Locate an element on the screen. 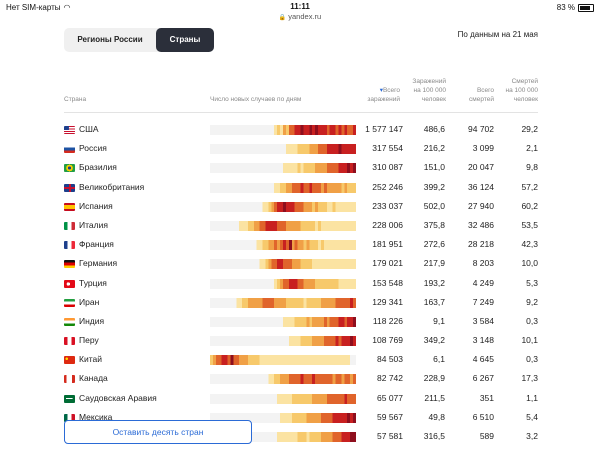 Image resolution: width=600 pixels, height=450 pixels. table-row: Перу 108 769 349,2 3 148 10,1 is located at coordinates (301, 341).